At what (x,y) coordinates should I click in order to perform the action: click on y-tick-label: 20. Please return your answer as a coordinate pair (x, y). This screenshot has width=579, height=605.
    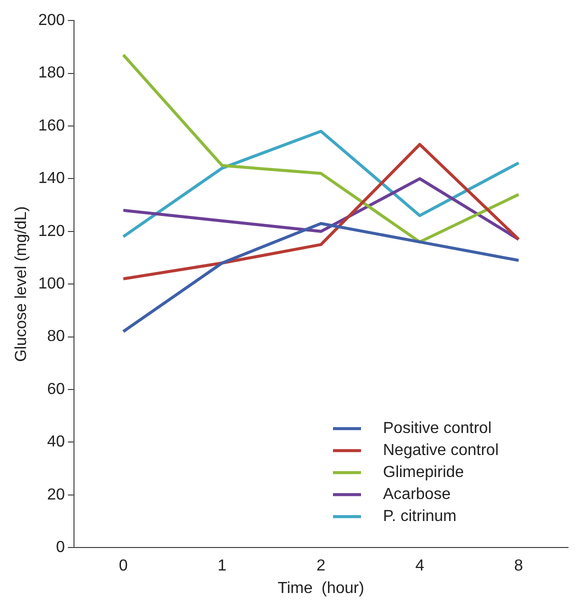
    Looking at the image, I should click on (56, 495).